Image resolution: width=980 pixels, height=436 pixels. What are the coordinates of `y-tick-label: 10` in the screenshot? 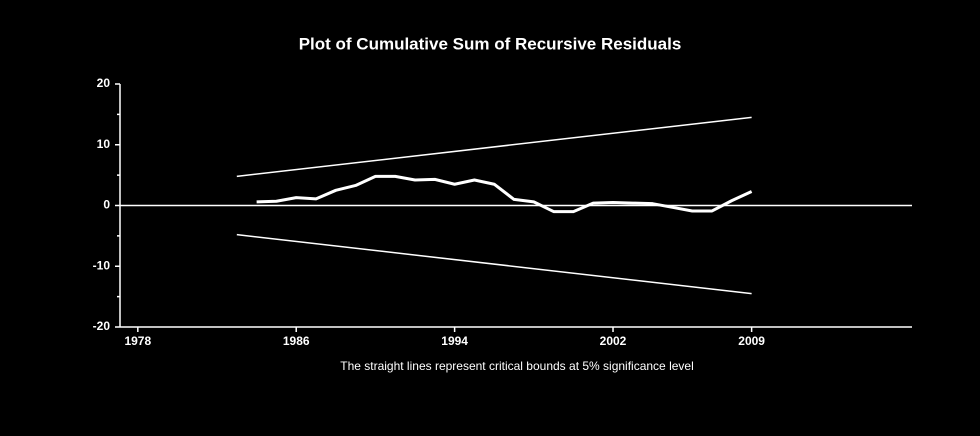 It's located at (104, 144).